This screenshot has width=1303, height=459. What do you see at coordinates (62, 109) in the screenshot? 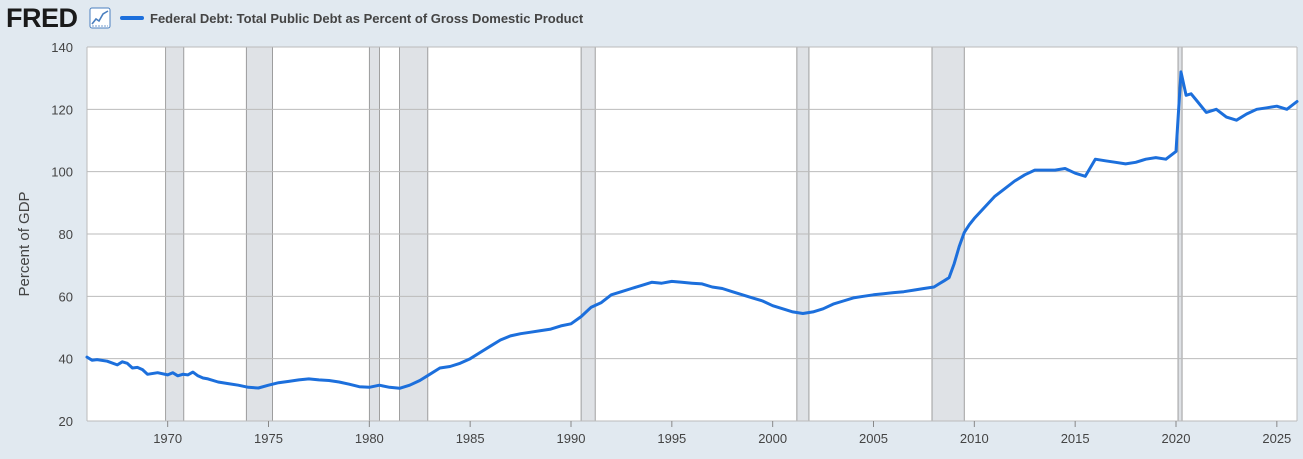
I see `y-tick-label-120: 120` at bounding box center [62, 109].